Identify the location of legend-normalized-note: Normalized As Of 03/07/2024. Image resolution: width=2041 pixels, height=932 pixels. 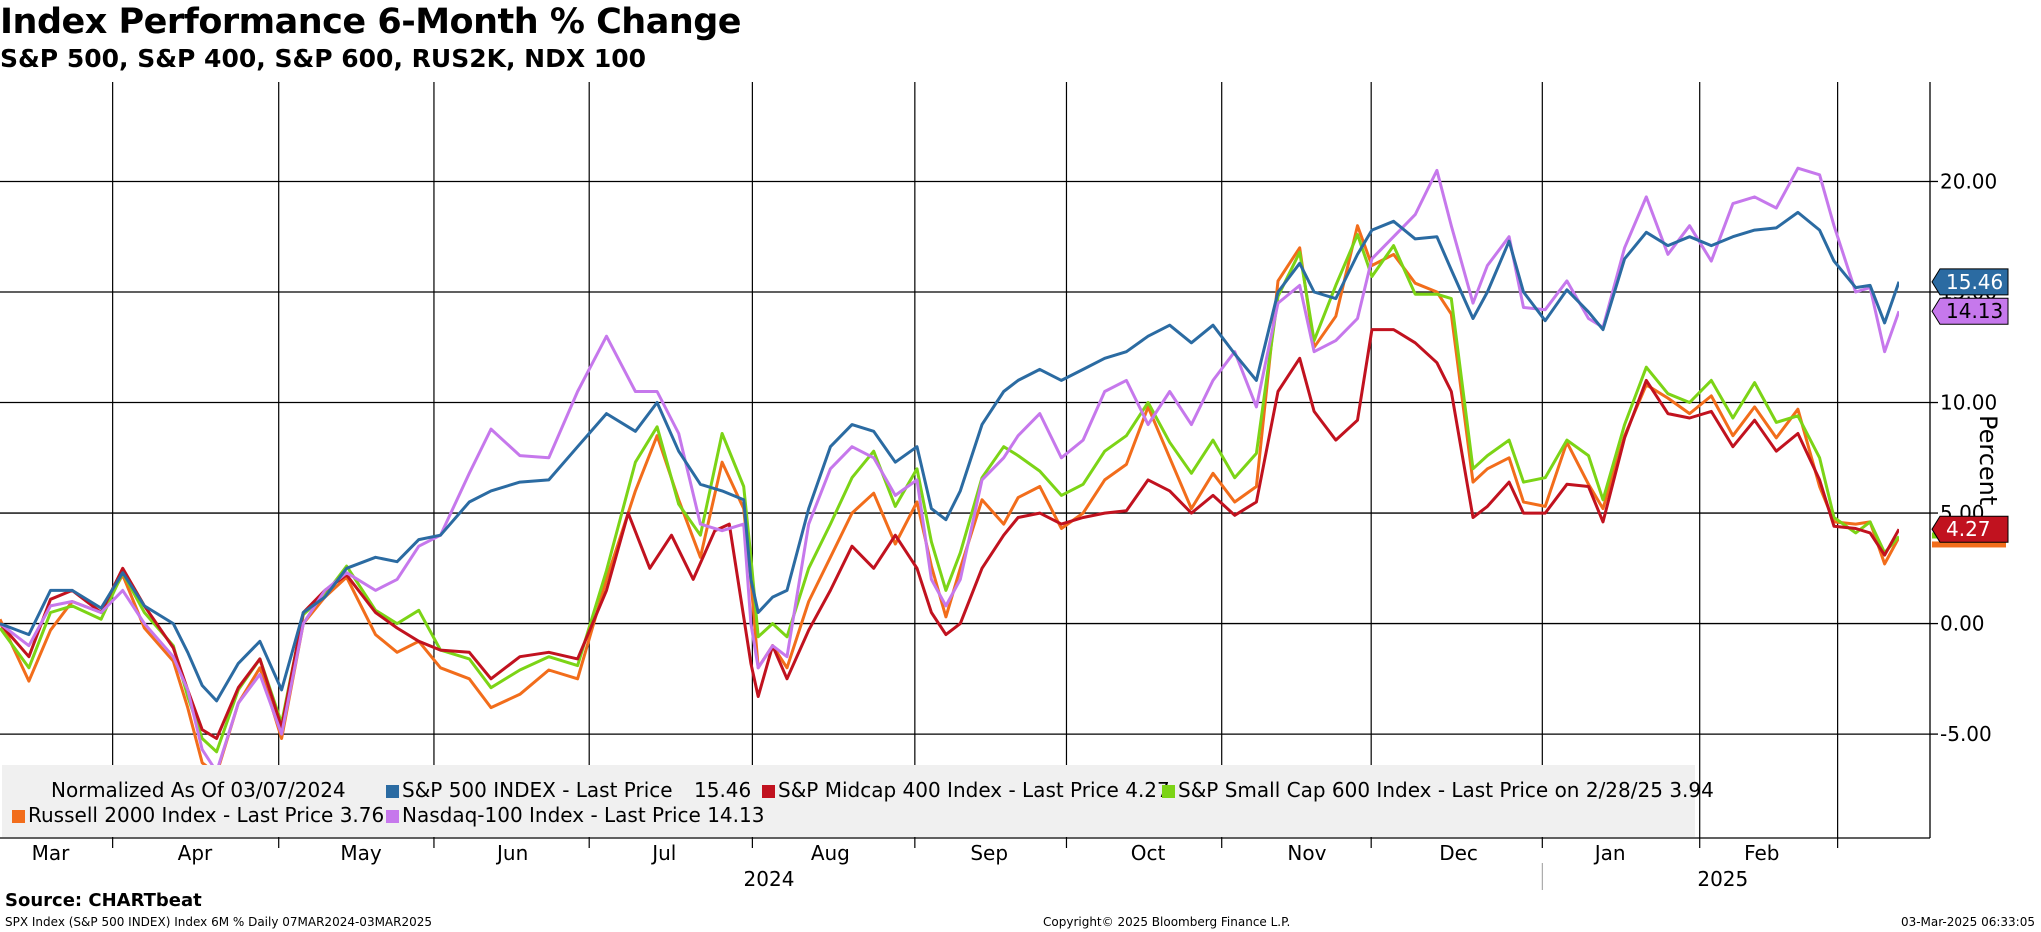
(198, 790).